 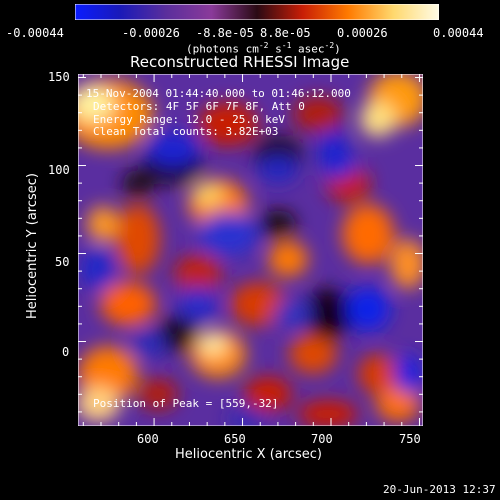 I want to click on colorbar, so click(x=257, y=12).